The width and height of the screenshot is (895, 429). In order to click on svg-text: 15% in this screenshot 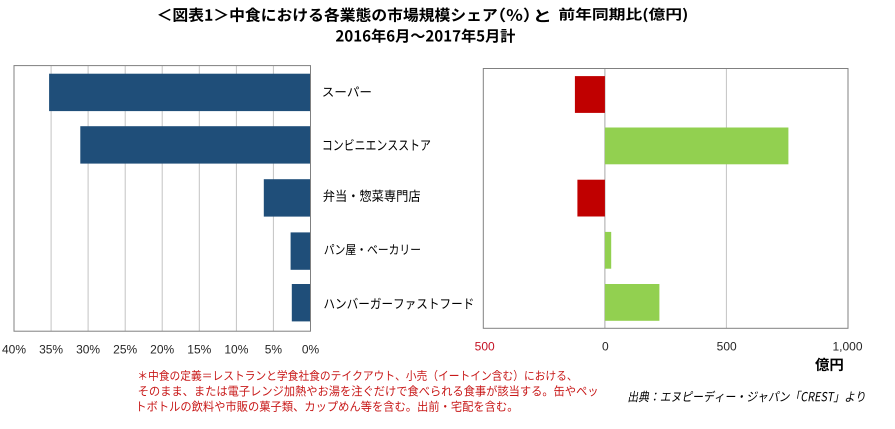, I will do `click(199, 349)`.